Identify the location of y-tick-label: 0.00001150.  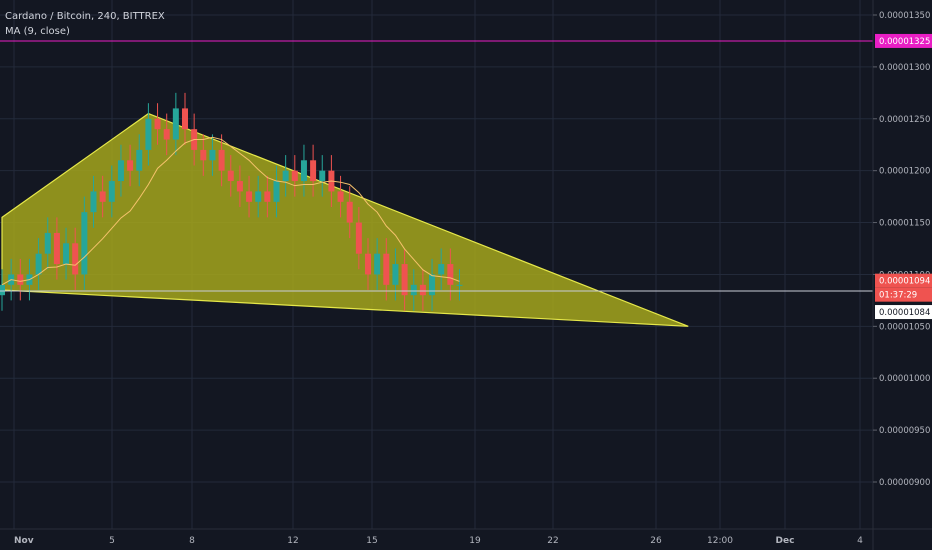
(904, 224).